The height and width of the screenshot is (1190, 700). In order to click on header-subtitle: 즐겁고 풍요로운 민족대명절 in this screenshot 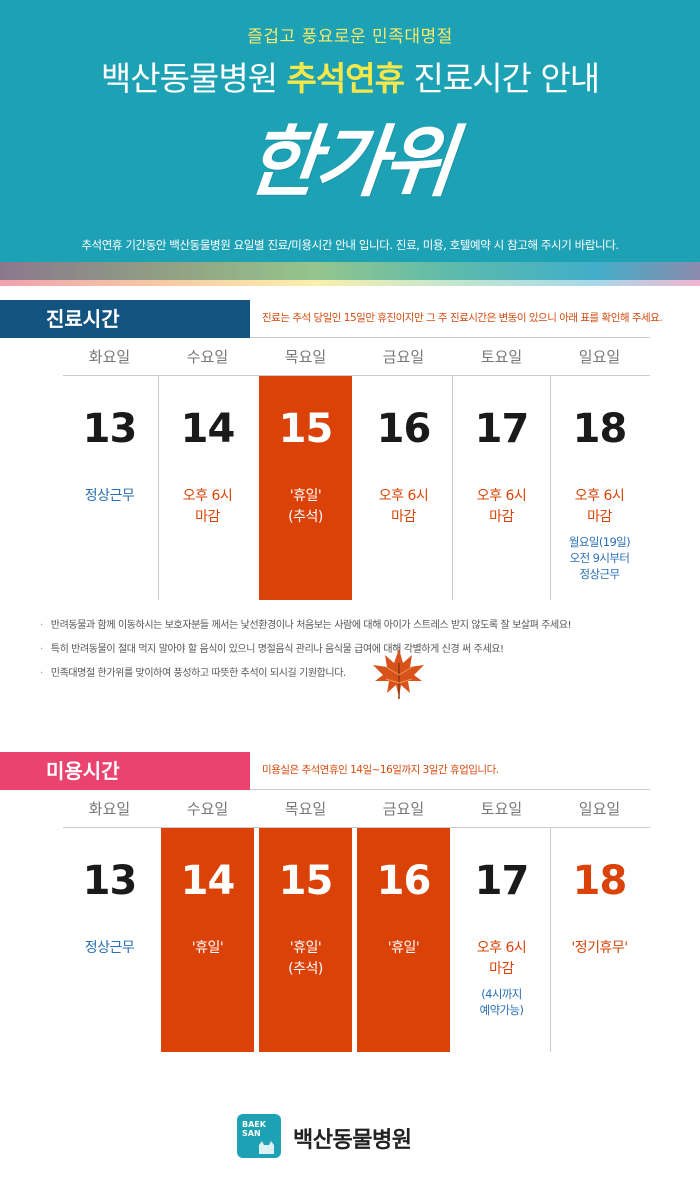, I will do `click(350, 37)`.